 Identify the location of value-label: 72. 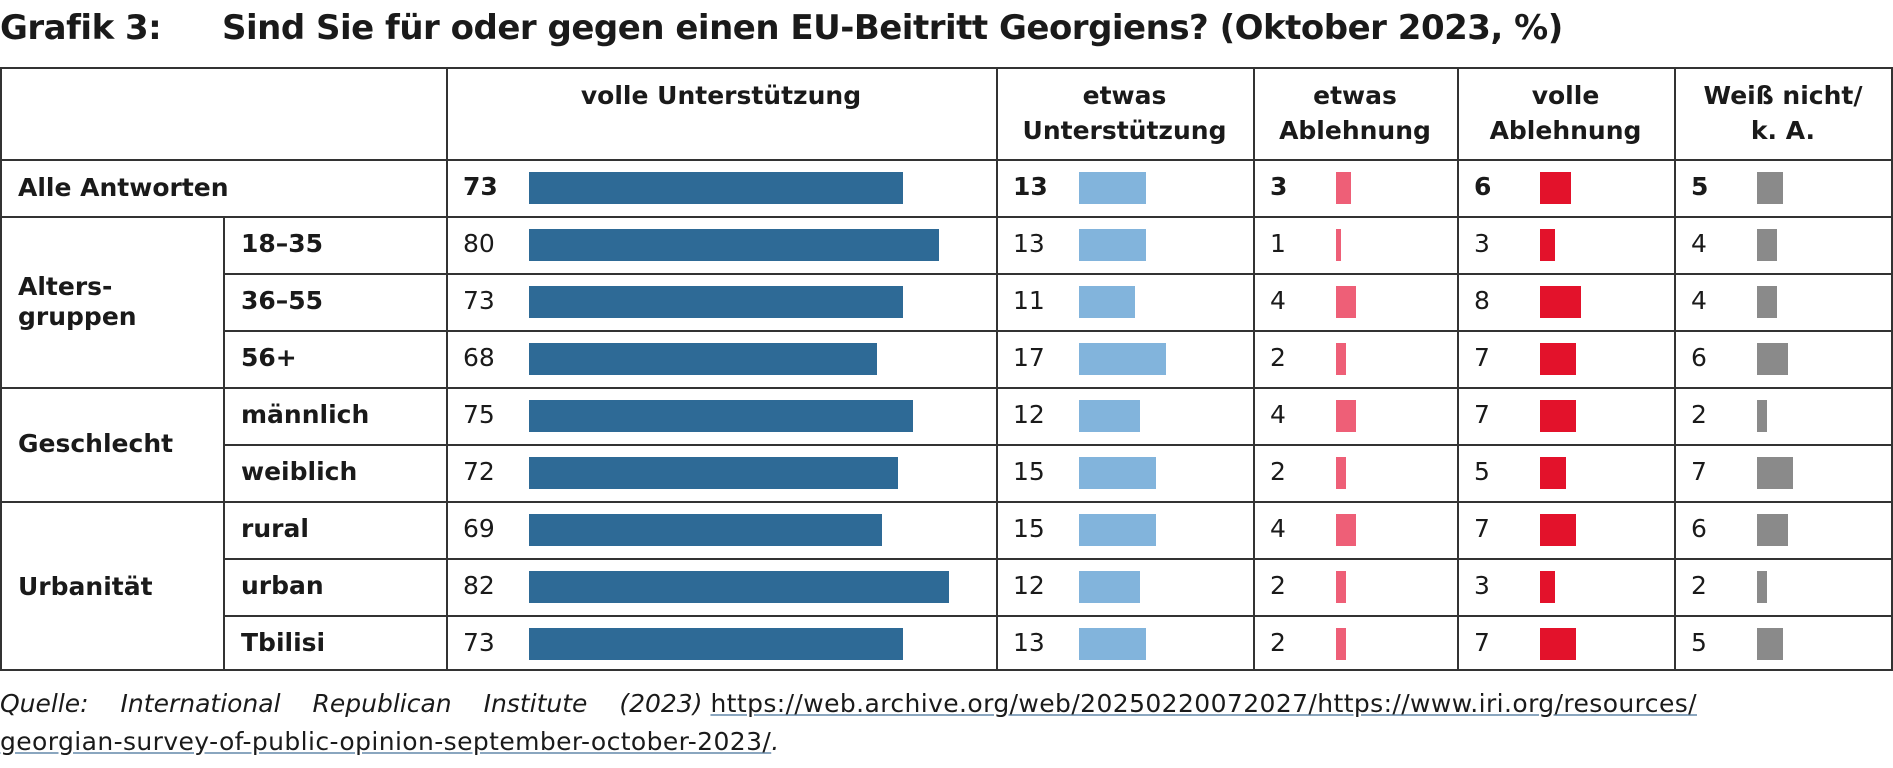
(479, 471).